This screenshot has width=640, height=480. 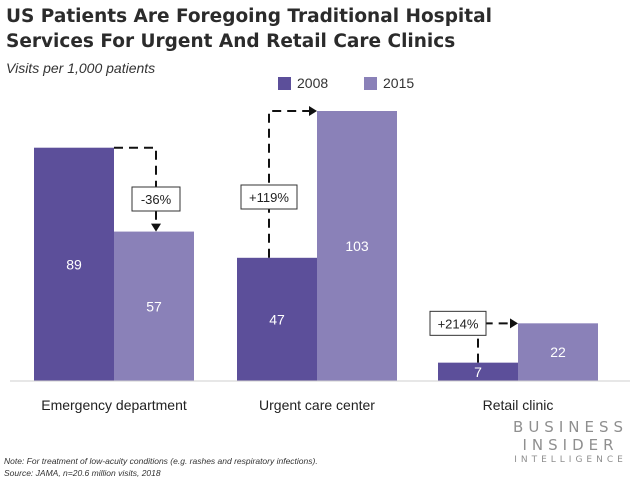 I want to click on bar-value-label-2008-2: 7, so click(x=478, y=372).